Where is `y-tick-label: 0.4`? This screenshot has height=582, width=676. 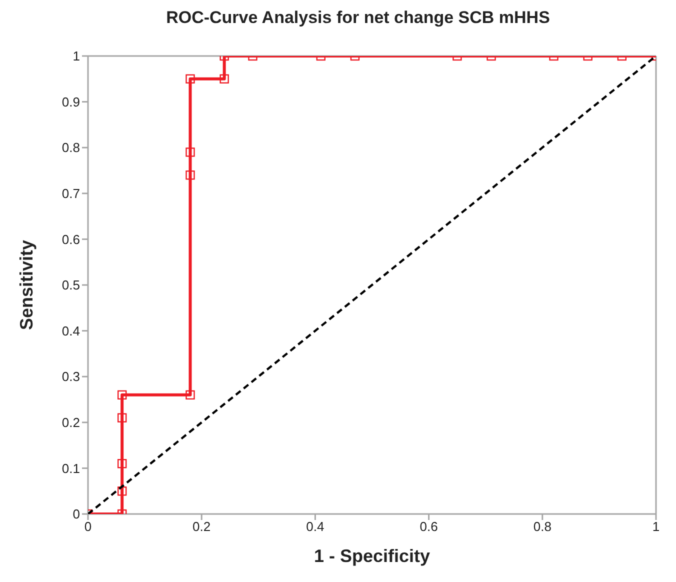 y-tick-label: 0.4 is located at coordinates (71, 330).